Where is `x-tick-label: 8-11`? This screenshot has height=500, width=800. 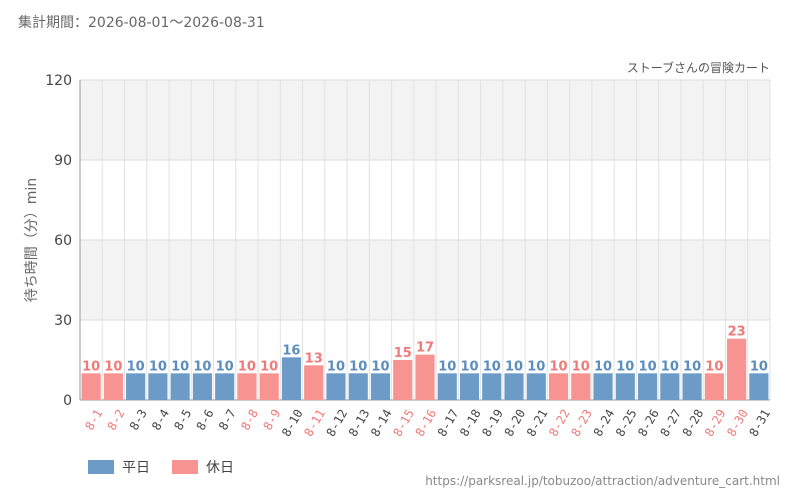
x-tick-label: 8-11 is located at coordinates (314, 423).